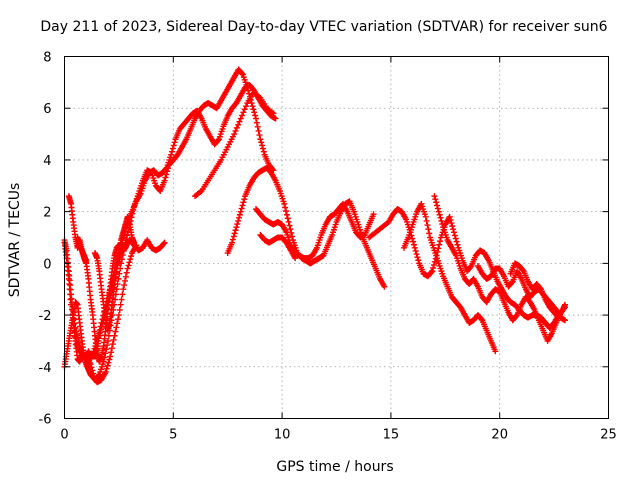  Describe the element at coordinates (334, 467) in the screenshot. I see `x-axis-label: GPS time / hours` at that location.